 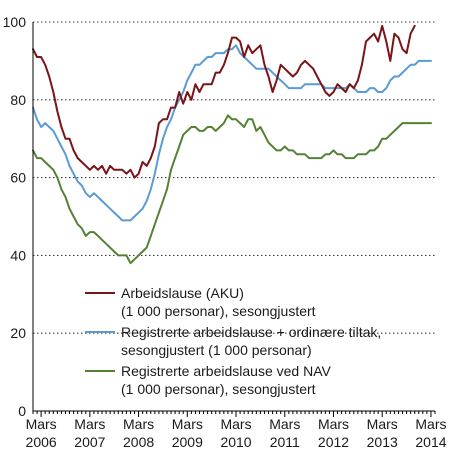 What do you see at coordinates (18, 178) in the screenshot?
I see `y-tick-label: 60` at bounding box center [18, 178].